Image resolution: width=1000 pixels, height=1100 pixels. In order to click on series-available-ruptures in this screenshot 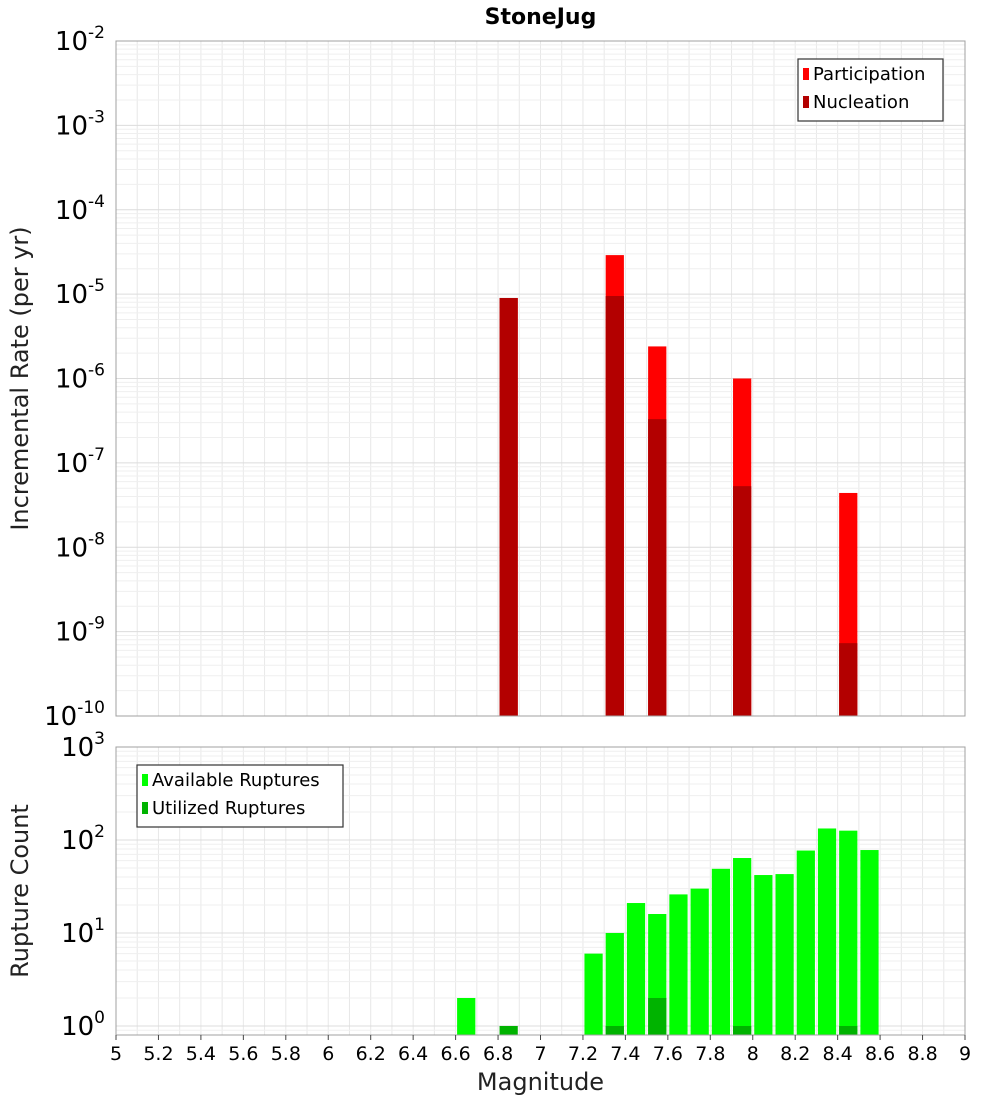, I will do `click(668, 931)`.